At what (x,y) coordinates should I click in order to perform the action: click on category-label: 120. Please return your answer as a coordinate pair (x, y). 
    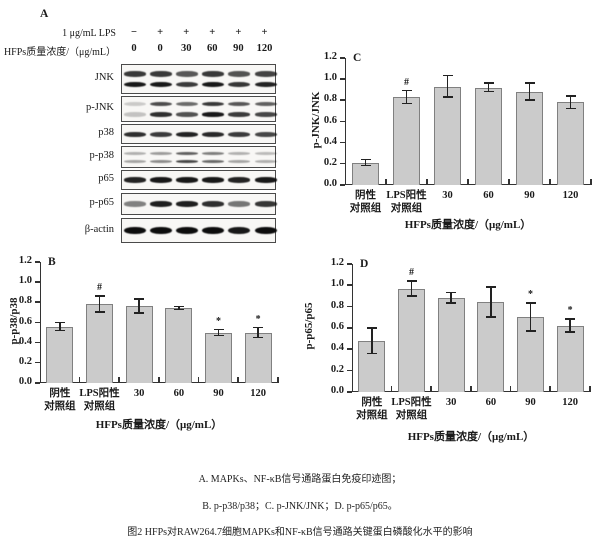
    Looking at the image, I should click on (570, 195).